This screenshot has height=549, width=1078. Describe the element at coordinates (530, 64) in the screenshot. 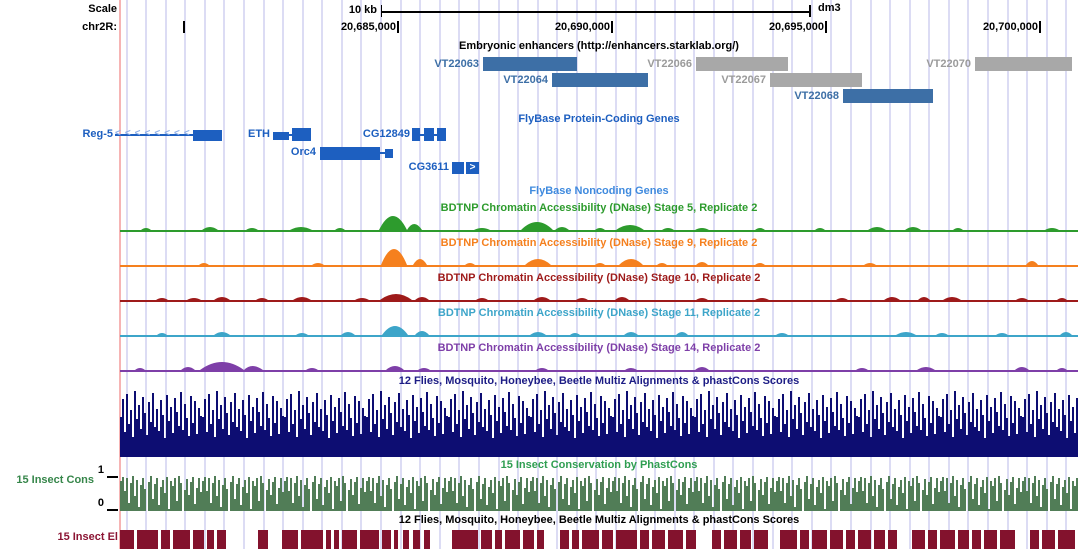

I see `enhancer-VT22063` at that location.